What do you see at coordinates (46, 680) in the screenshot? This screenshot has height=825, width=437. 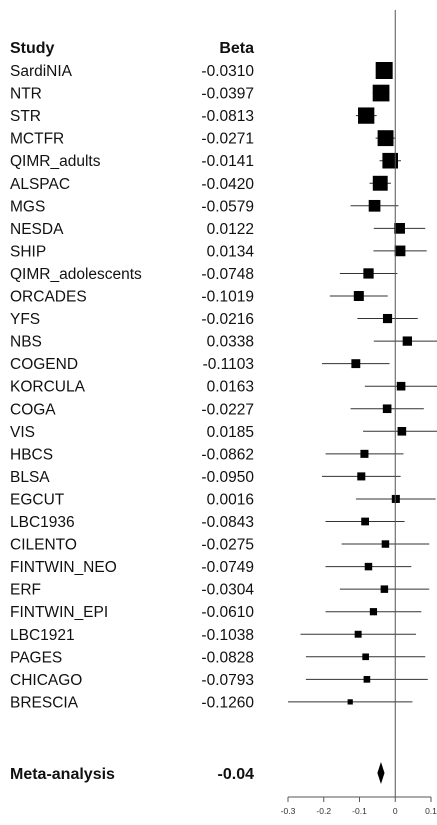 I see `study-name: CHICAGO` at bounding box center [46, 680].